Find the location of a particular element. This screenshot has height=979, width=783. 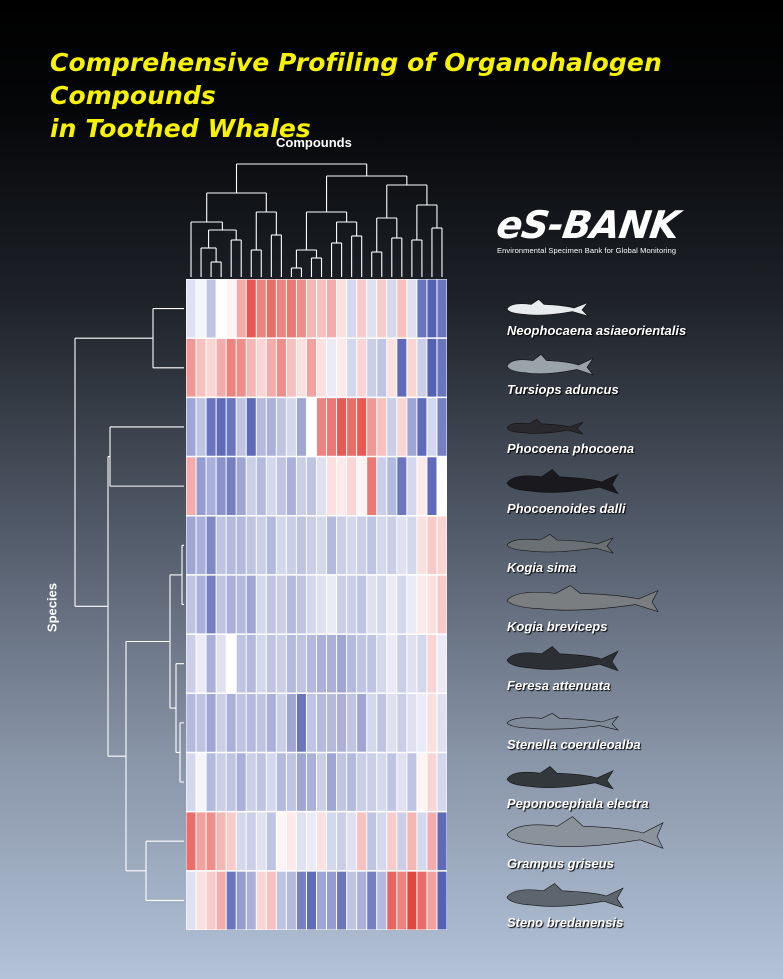

species-item: Stenella coeruleoalba is located at coordinates (641, 722).